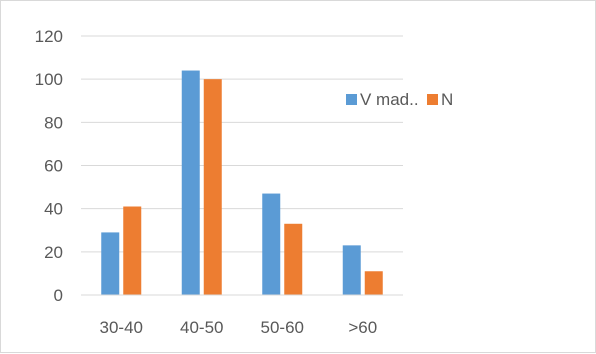  I want to click on x-tick-label: 50-60, so click(282, 327).